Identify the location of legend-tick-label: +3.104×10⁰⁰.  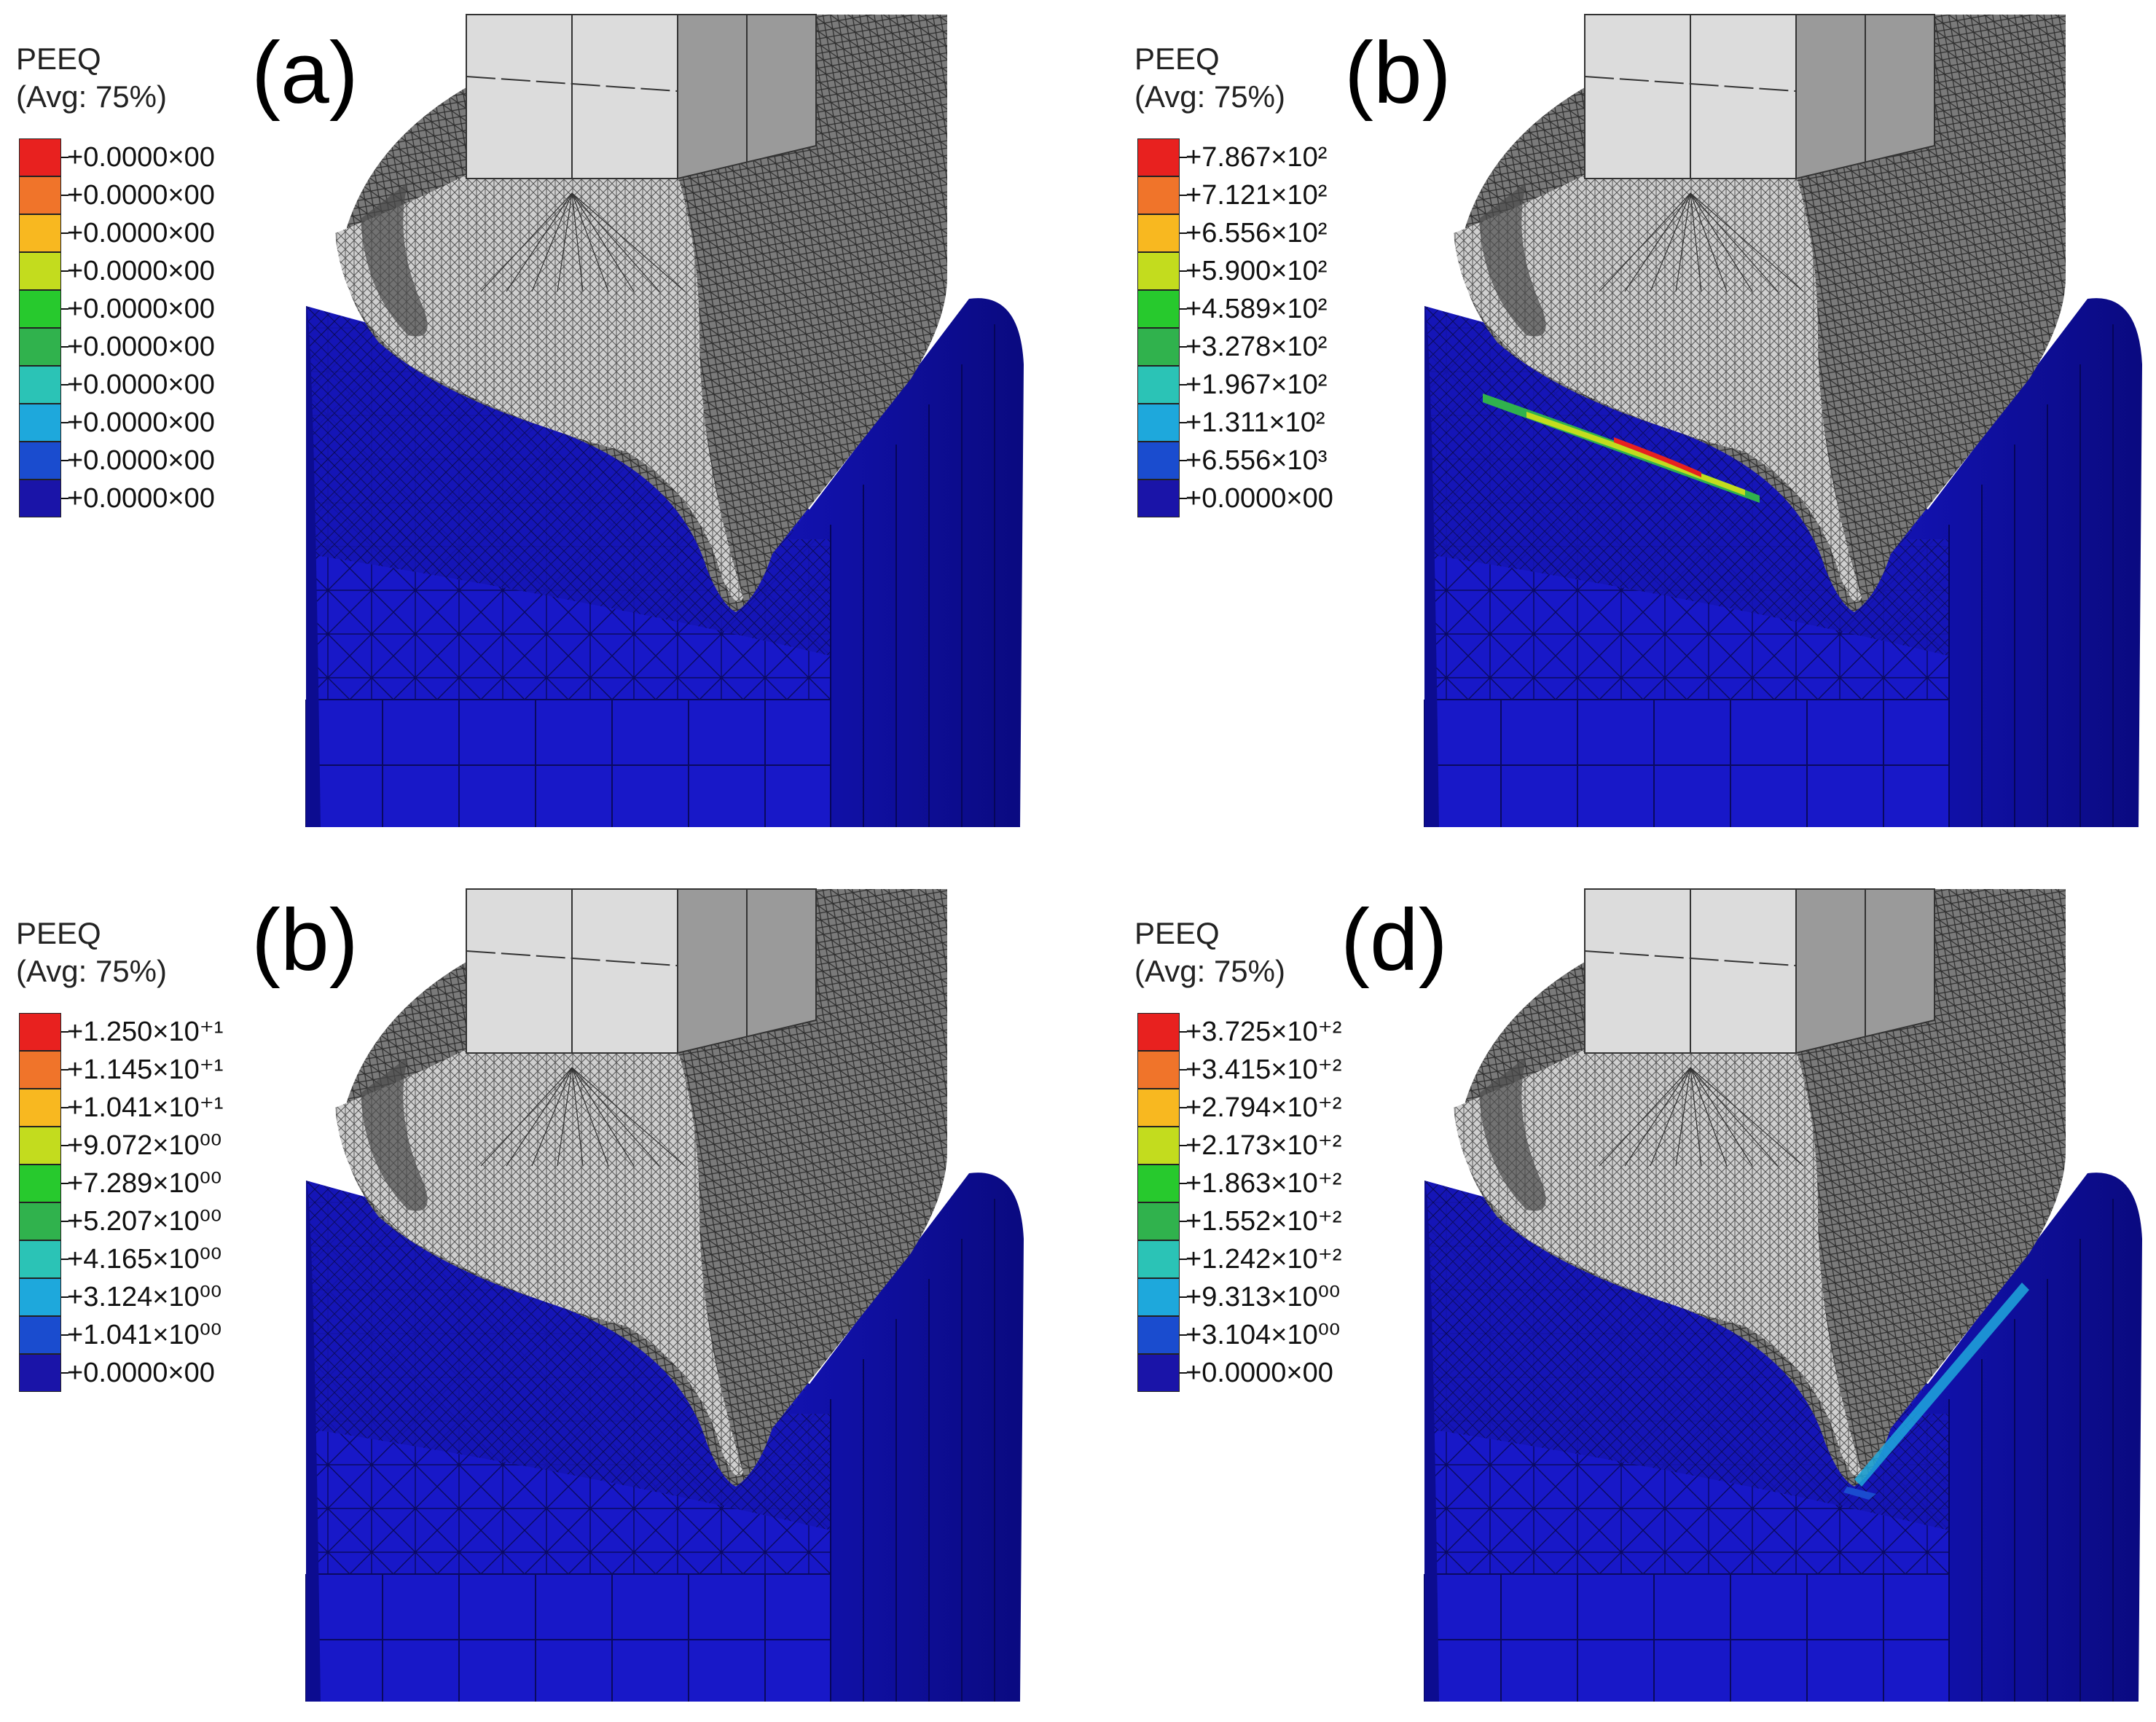
(1263, 1335).